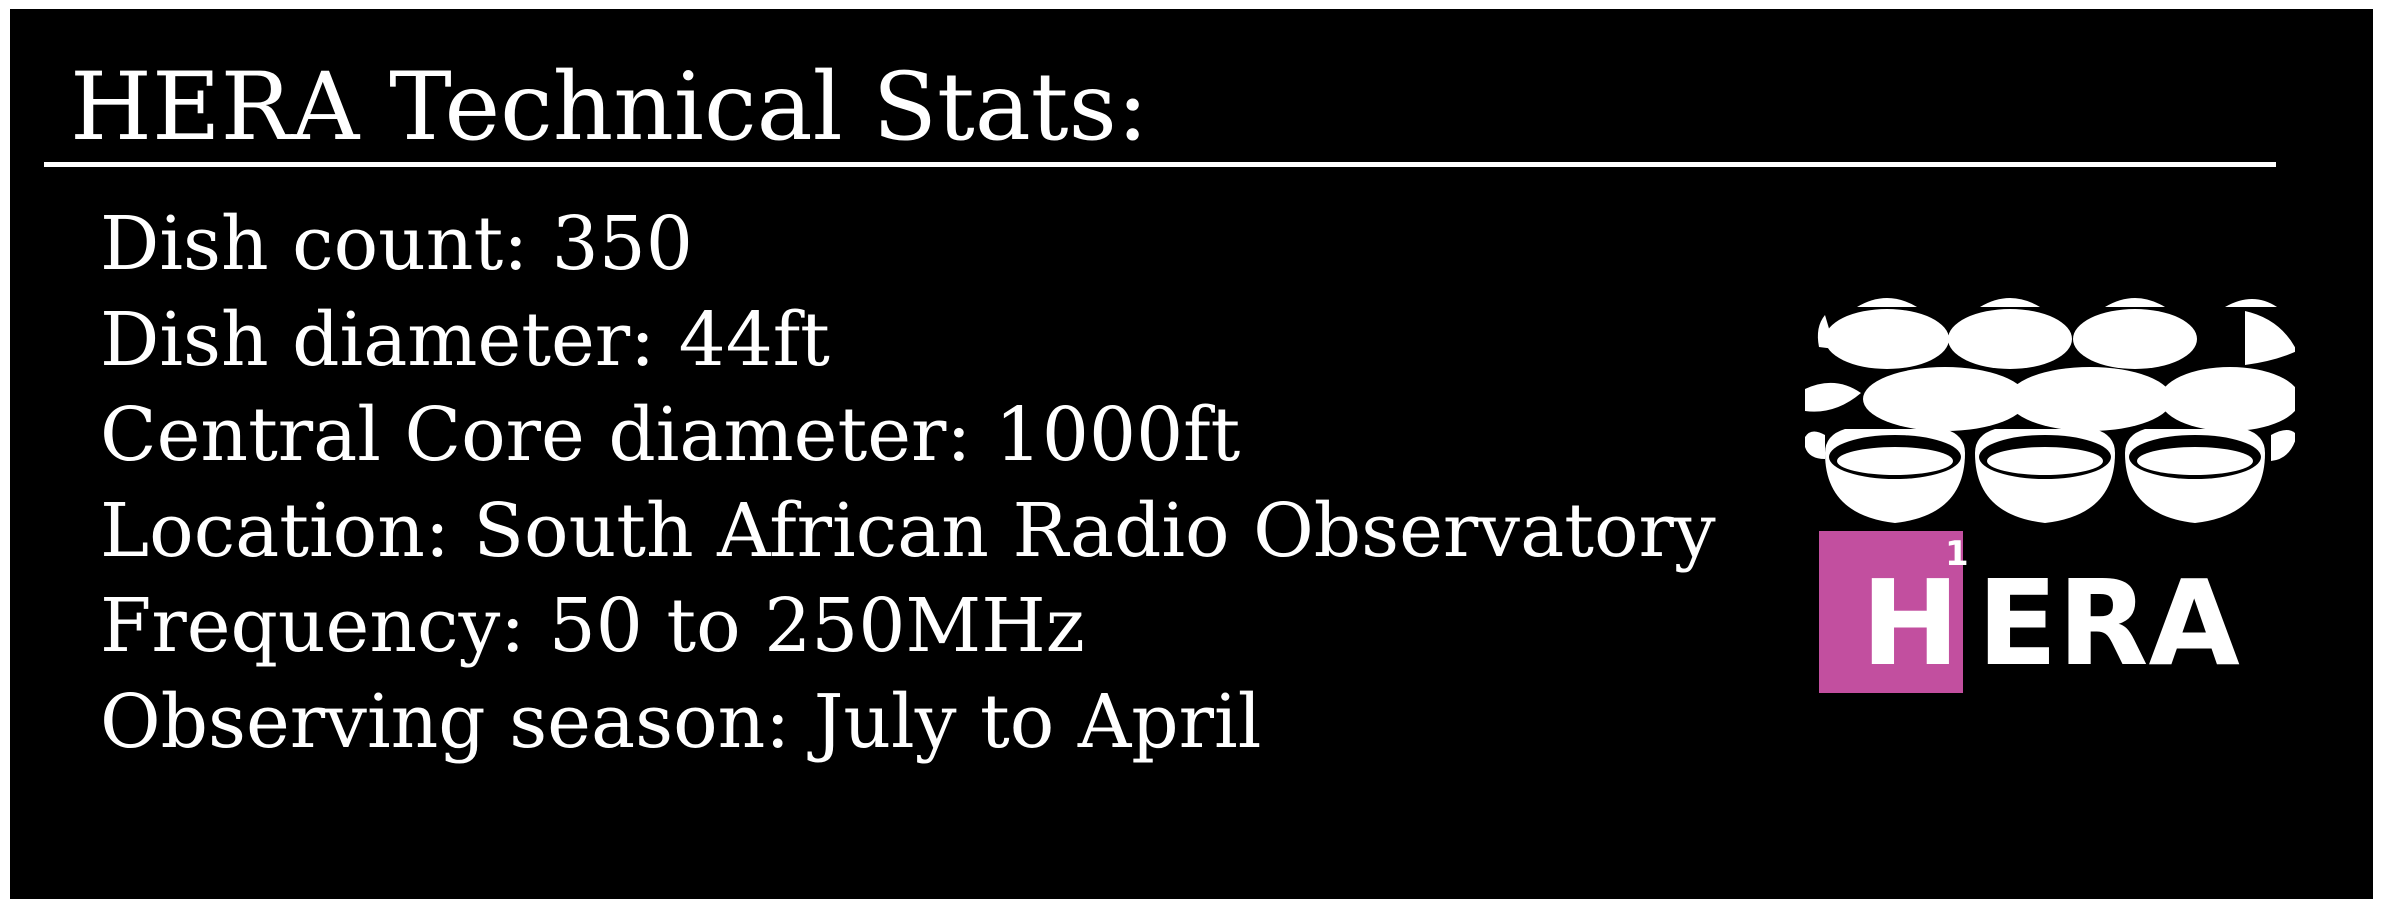  I want to click on logo-wordmark: ERA, so click(2108, 623).